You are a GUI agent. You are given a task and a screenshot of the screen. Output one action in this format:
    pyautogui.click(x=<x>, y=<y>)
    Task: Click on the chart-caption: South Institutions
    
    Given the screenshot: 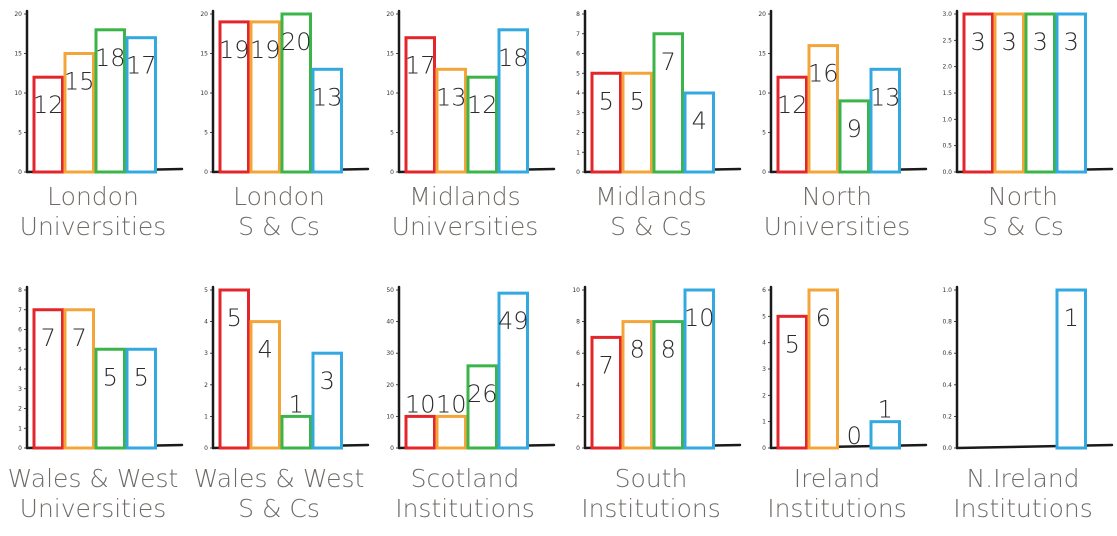 What is the action you would take?
    pyautogui.click(x=651, y=494)
    